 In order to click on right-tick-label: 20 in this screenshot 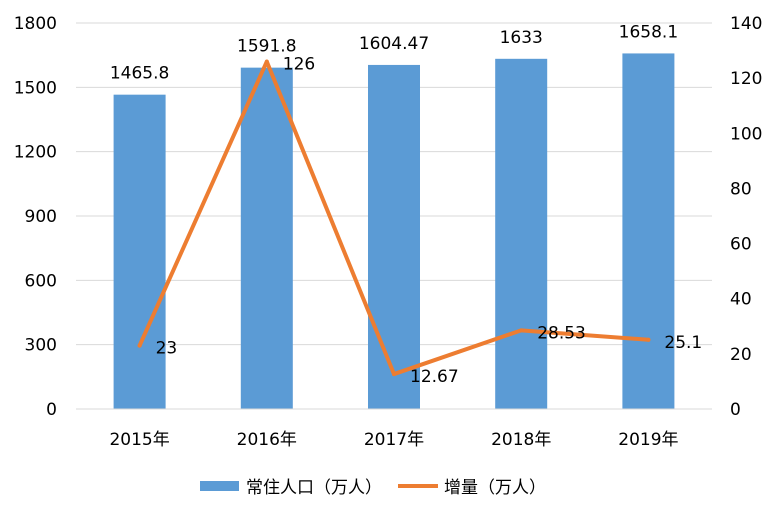, I will do `click(741, 355)`.